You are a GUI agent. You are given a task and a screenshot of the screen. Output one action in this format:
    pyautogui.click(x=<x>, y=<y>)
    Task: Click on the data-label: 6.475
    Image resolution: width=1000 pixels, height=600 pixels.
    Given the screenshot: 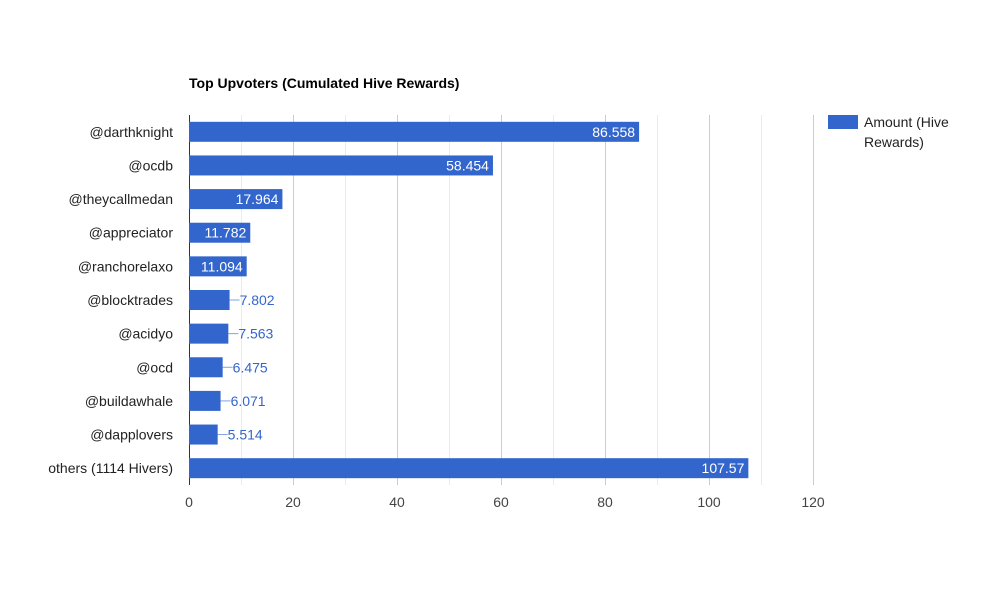 What is the action you would take?
    pyautogui.click(x=250, y=367)
    